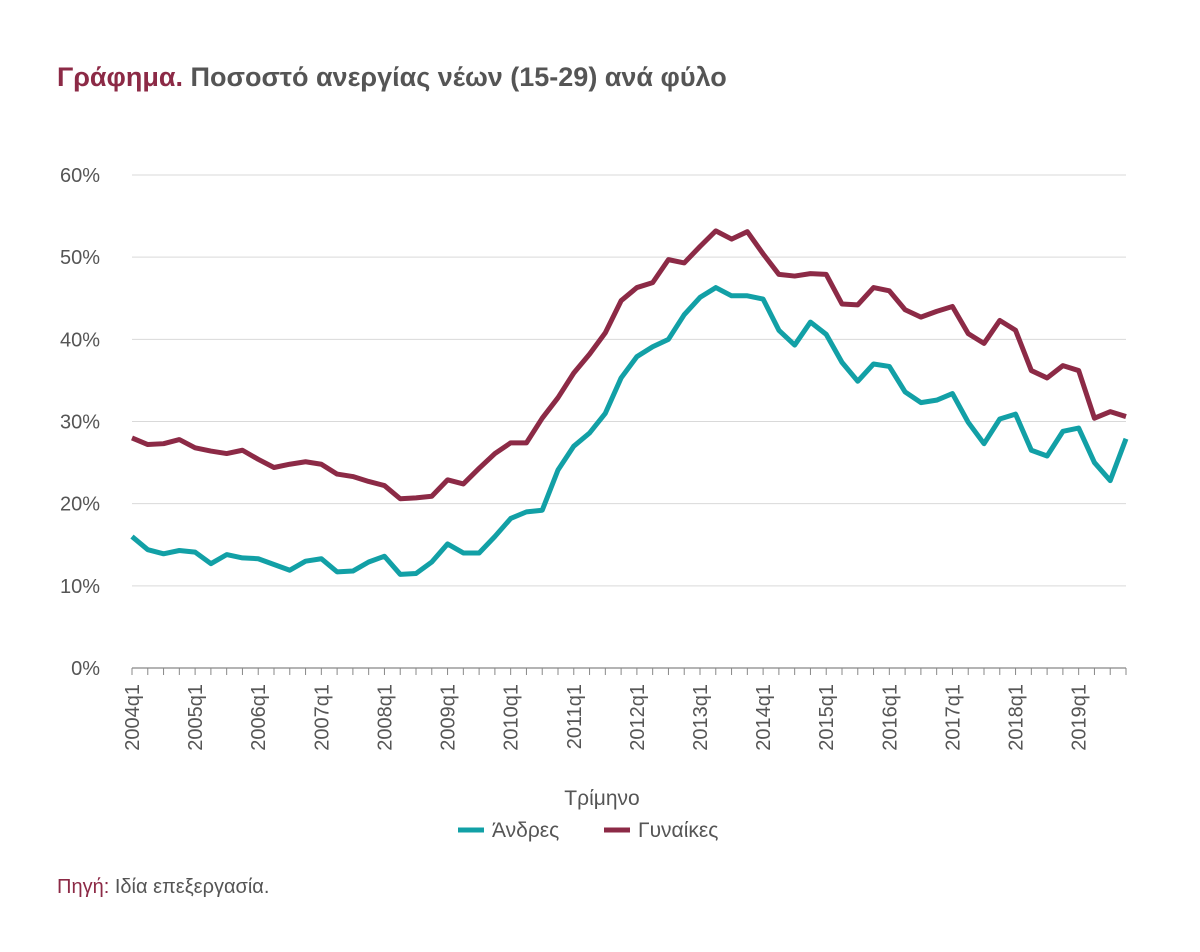 The image size is (1200, 952). Describe the element at coordinates (638, 717) in the screenshot. I see `x-tick-label: 2012q1` at that location.